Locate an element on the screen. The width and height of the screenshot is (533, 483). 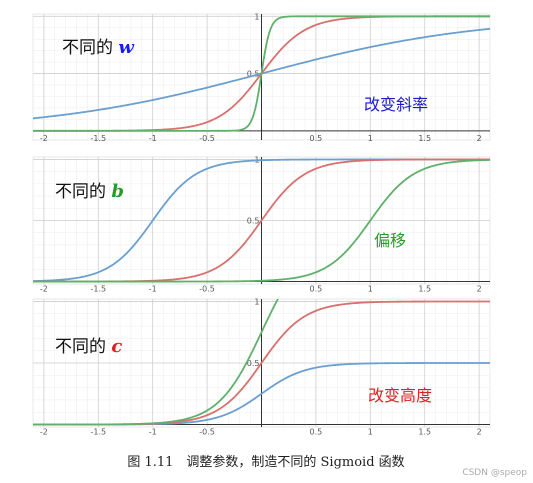
watermark: CSDN @speop is located at coordinates (494, 473).